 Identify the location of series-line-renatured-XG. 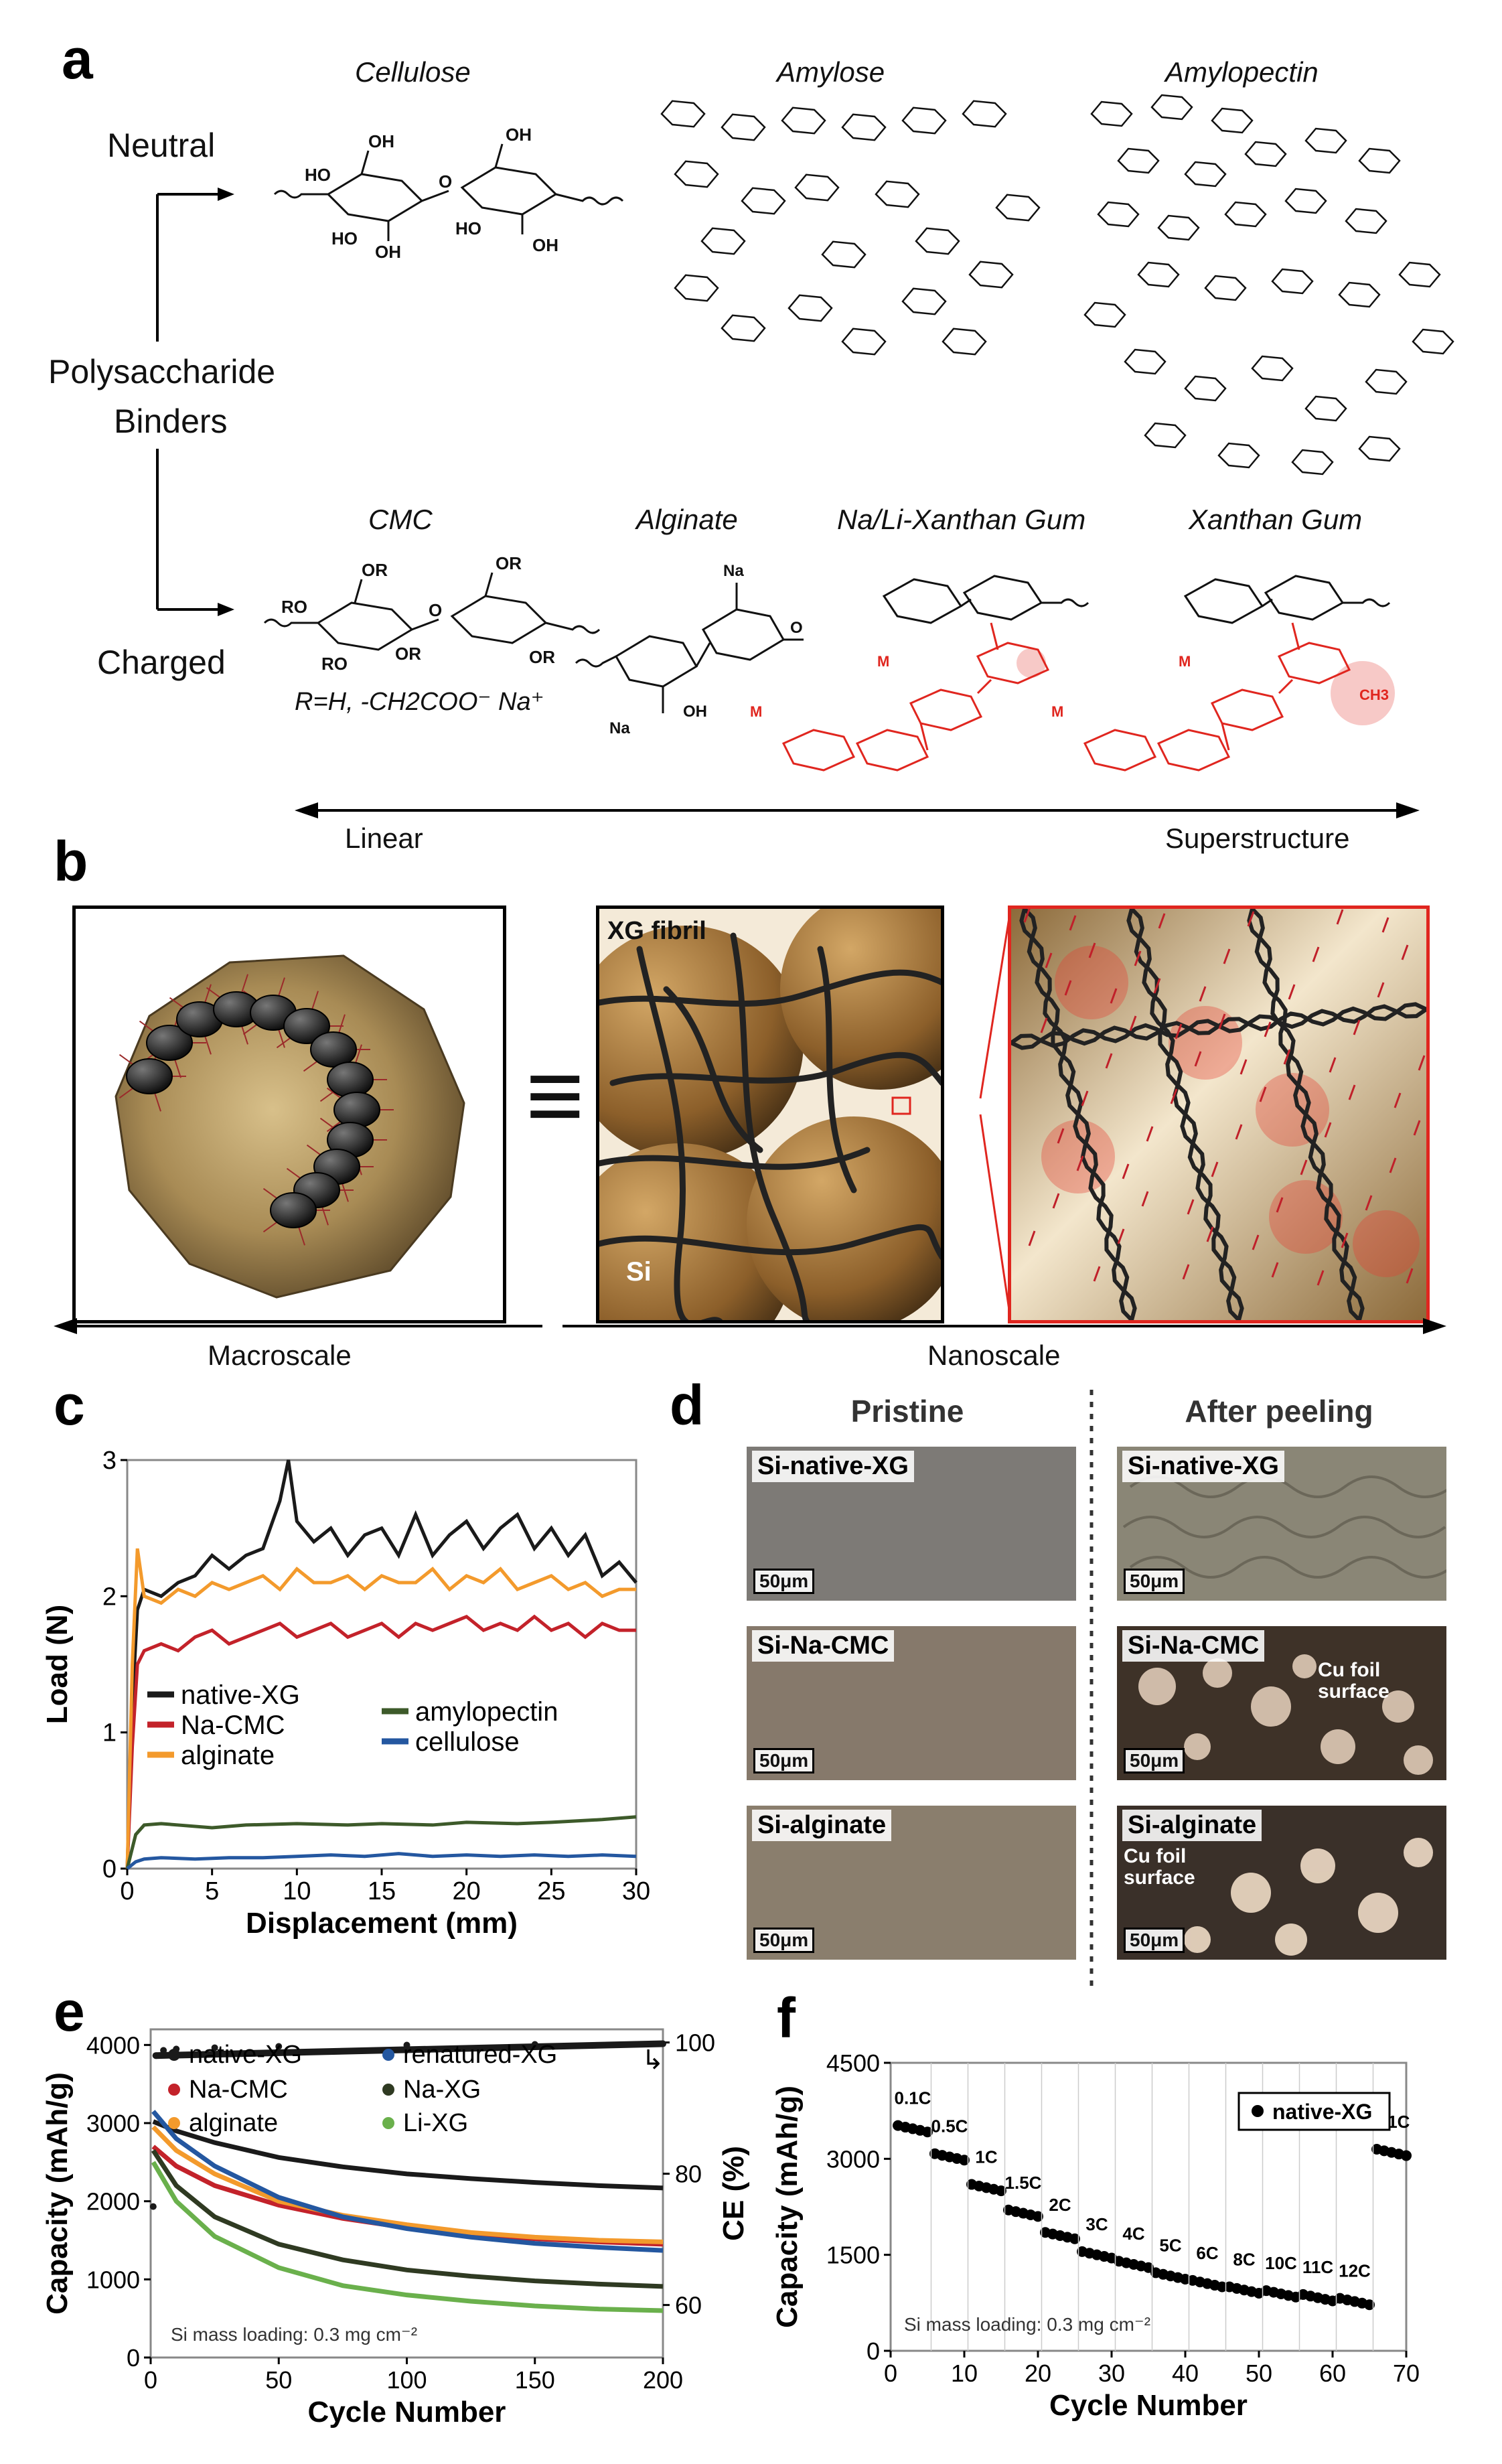
(408, 2181).